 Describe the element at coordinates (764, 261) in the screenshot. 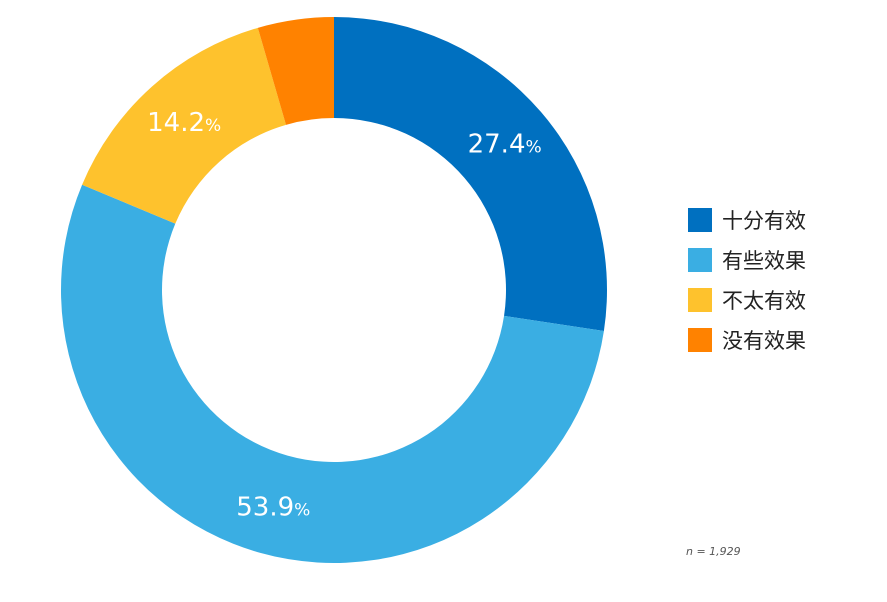

I see `legend-label-2: 有些效果` at that location.